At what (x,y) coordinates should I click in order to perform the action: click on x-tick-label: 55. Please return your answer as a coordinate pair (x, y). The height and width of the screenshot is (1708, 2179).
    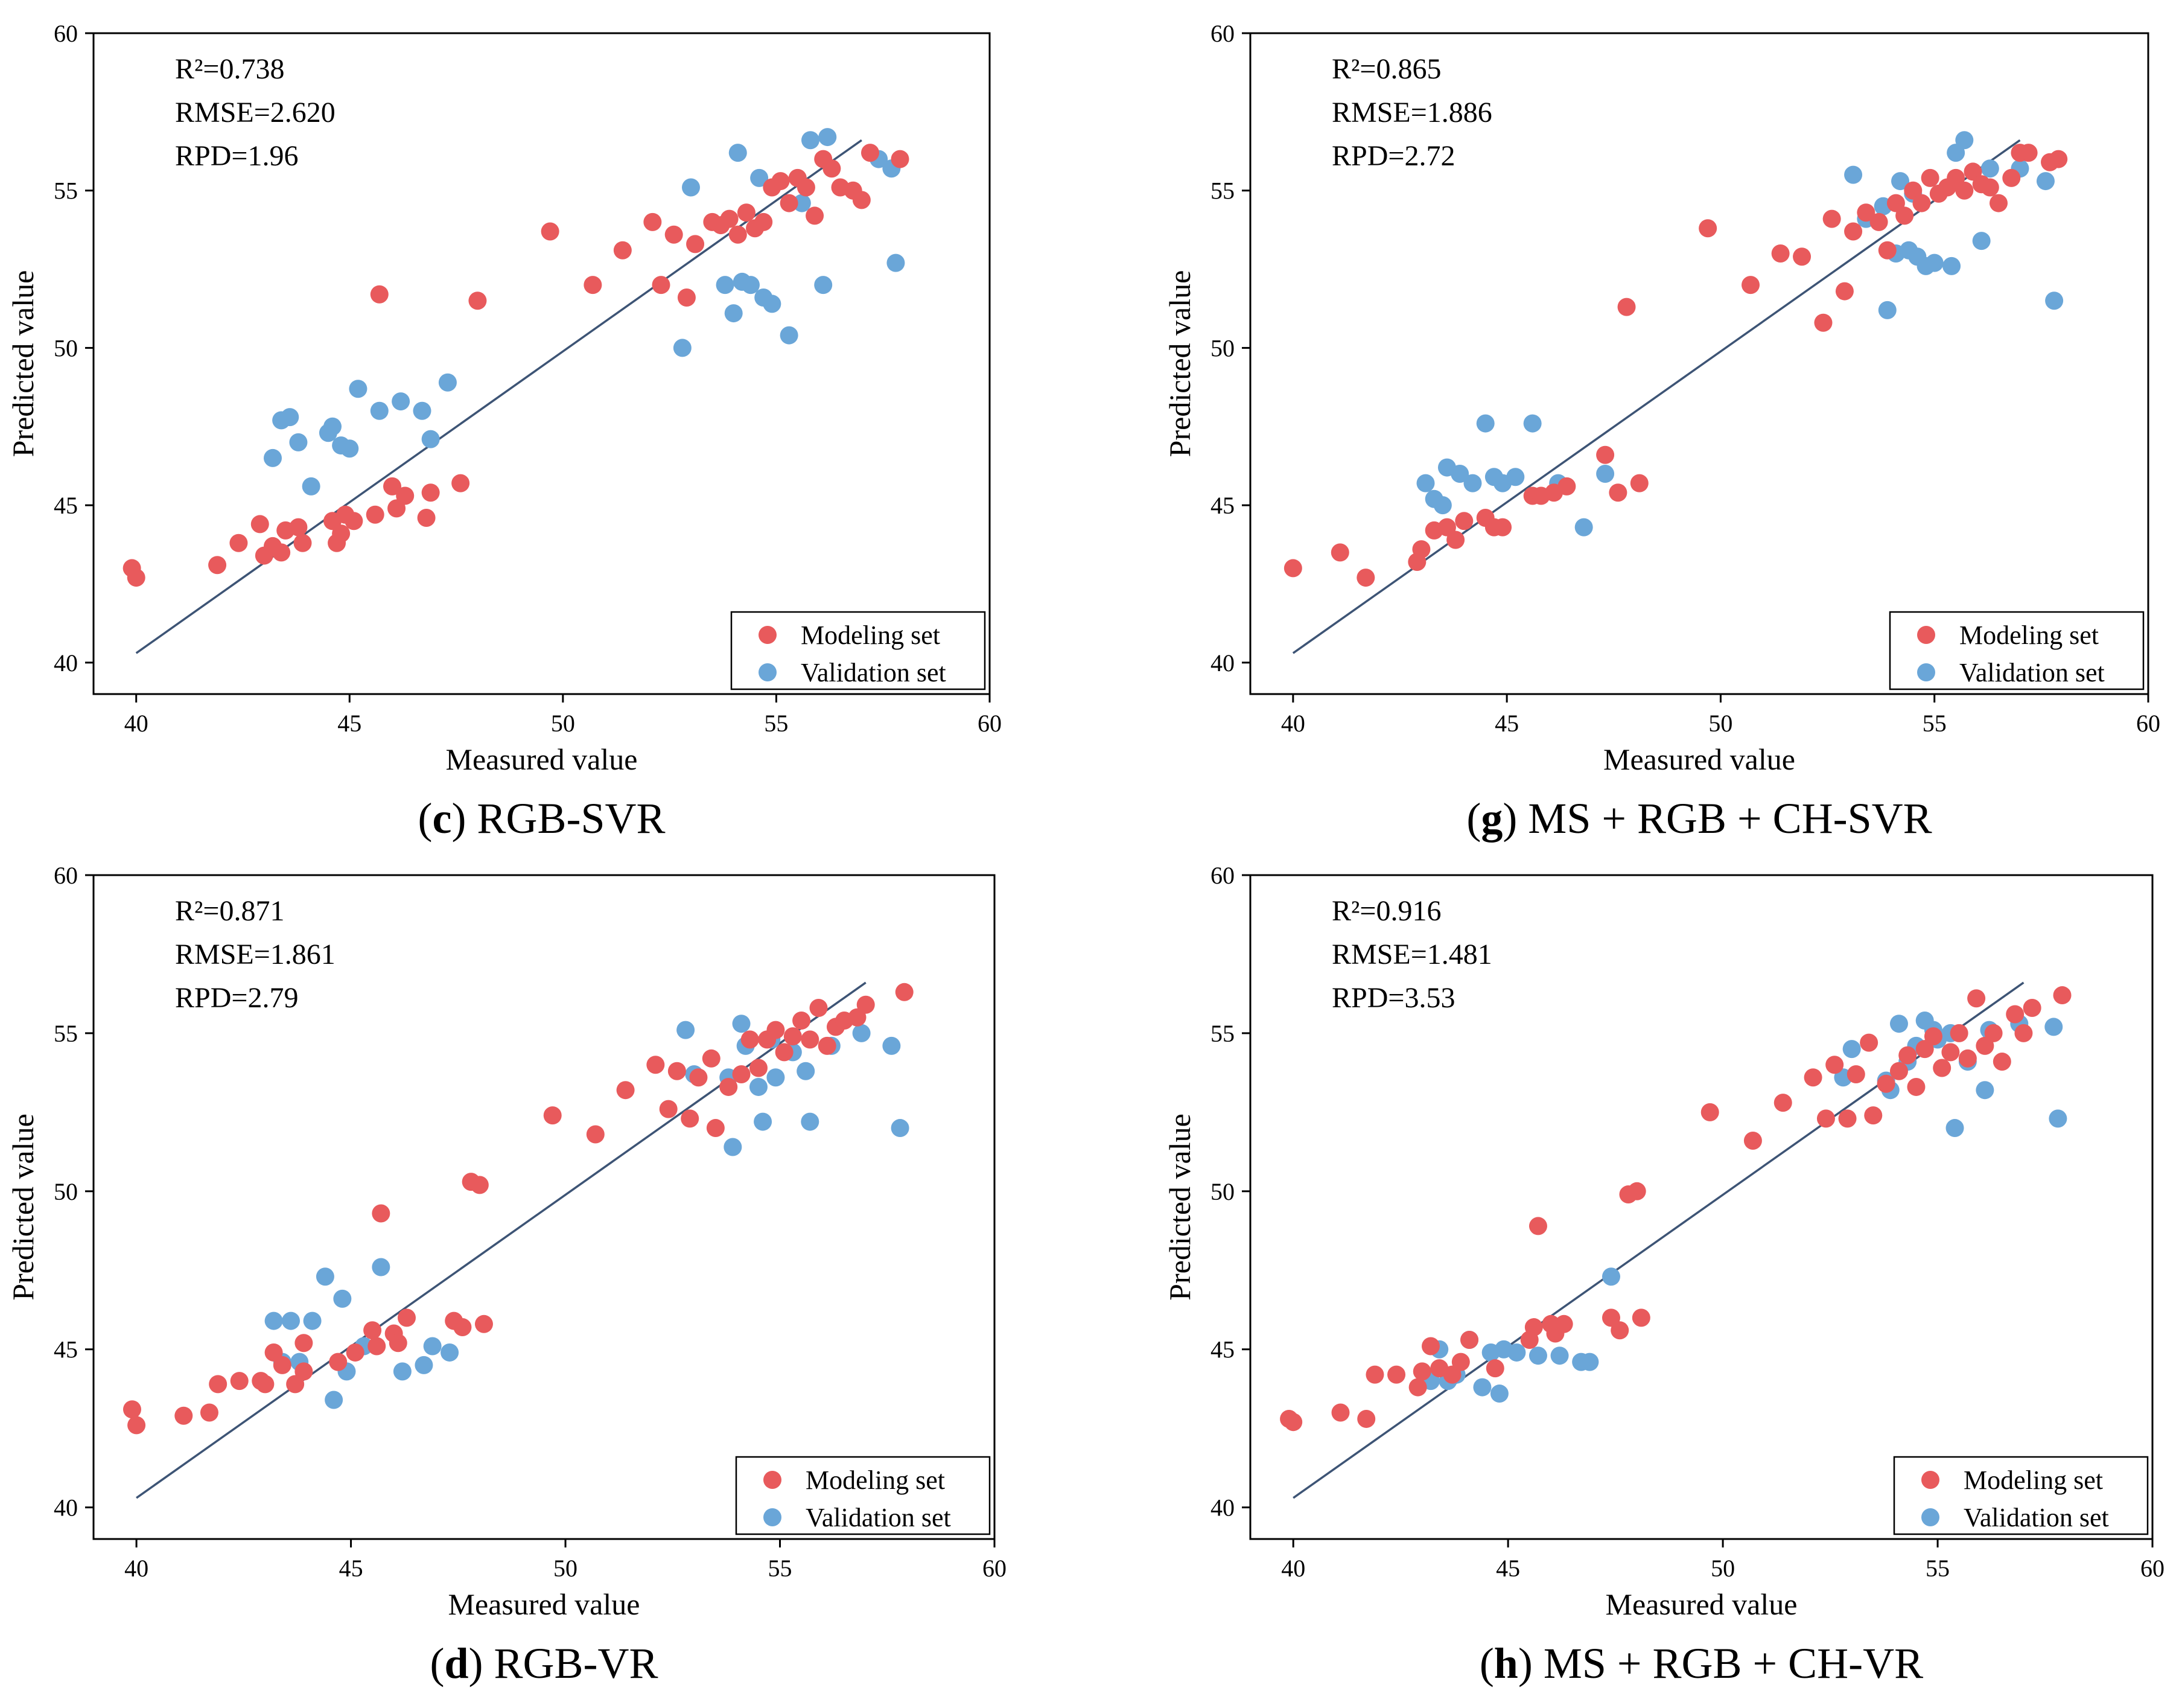
    Looking at the image, I should click on (1935, 723).